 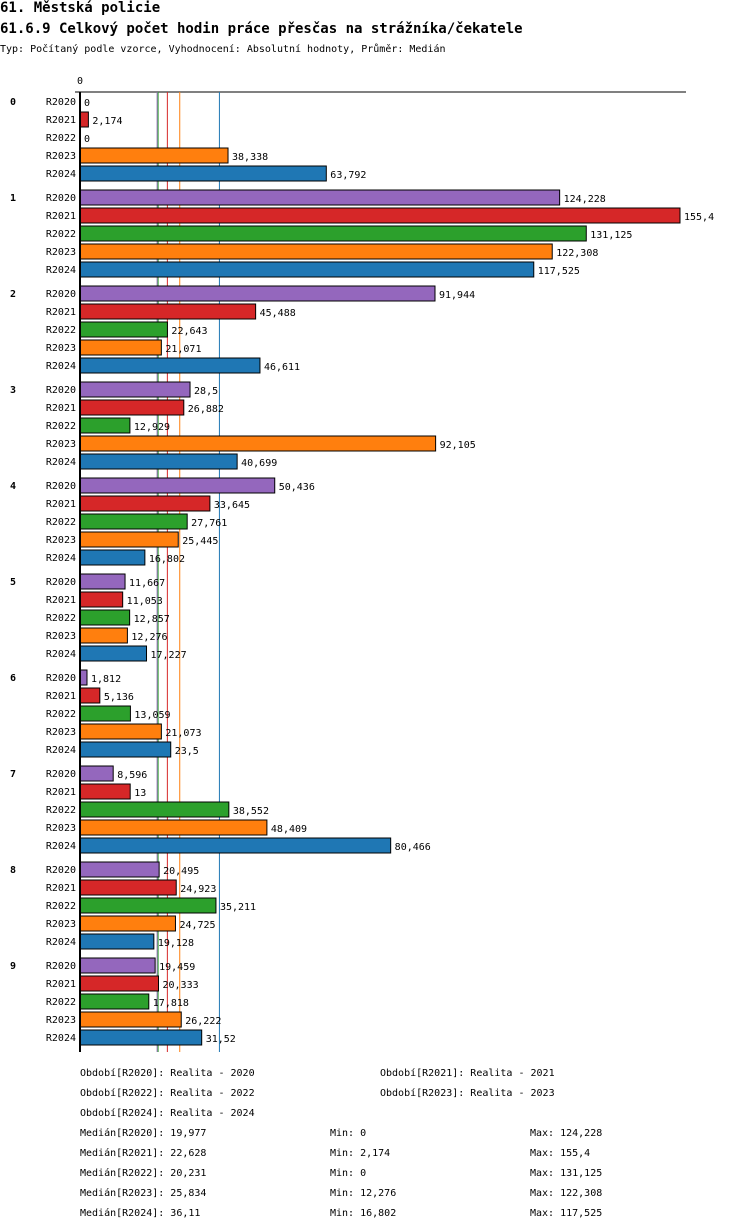 I want to click on data-label: 33,645, so click(x=232, y=505).